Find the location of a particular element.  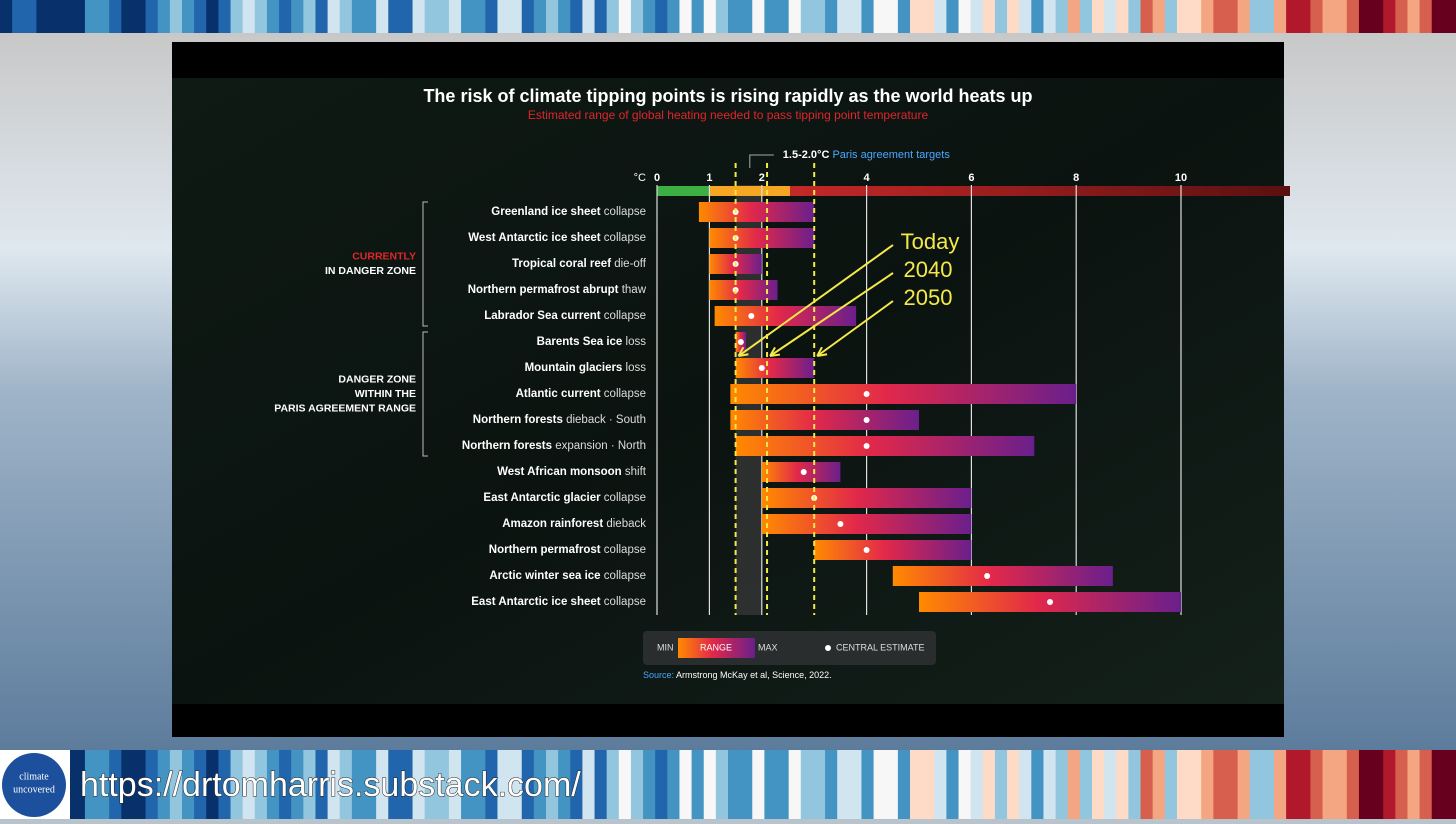

category-name: East Antarctic ice sheet is located at coordinates (535, 602).